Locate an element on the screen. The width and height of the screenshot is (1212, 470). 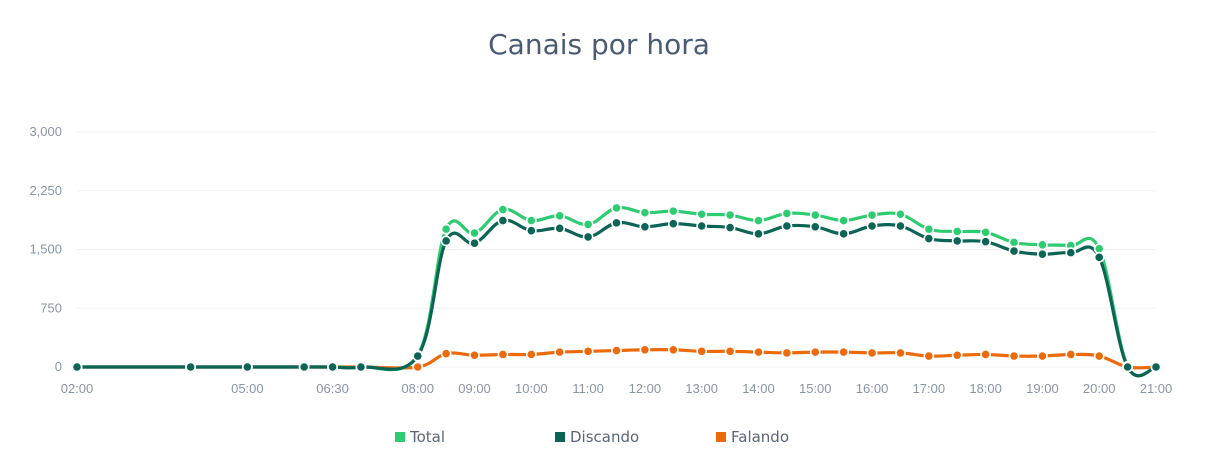
legend-item-total: Total is located at coordinates (420, 437).